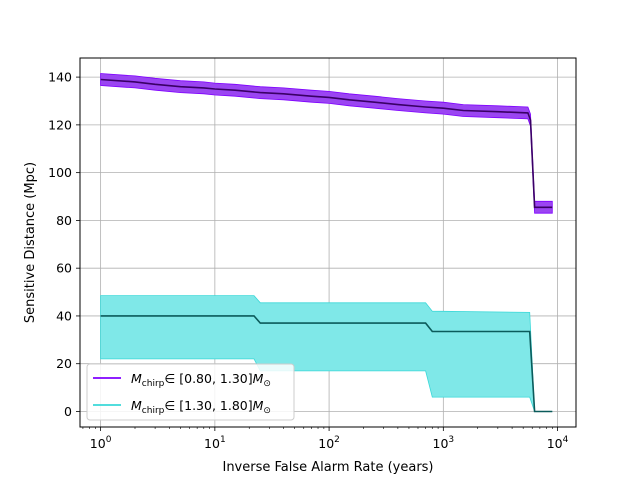 The height and width of the screenshot is (480, 640). What do you see at coordinates (60, 172) in the screenshot?
I see `y-tick-label: 100` at bounding box center [60, 172].